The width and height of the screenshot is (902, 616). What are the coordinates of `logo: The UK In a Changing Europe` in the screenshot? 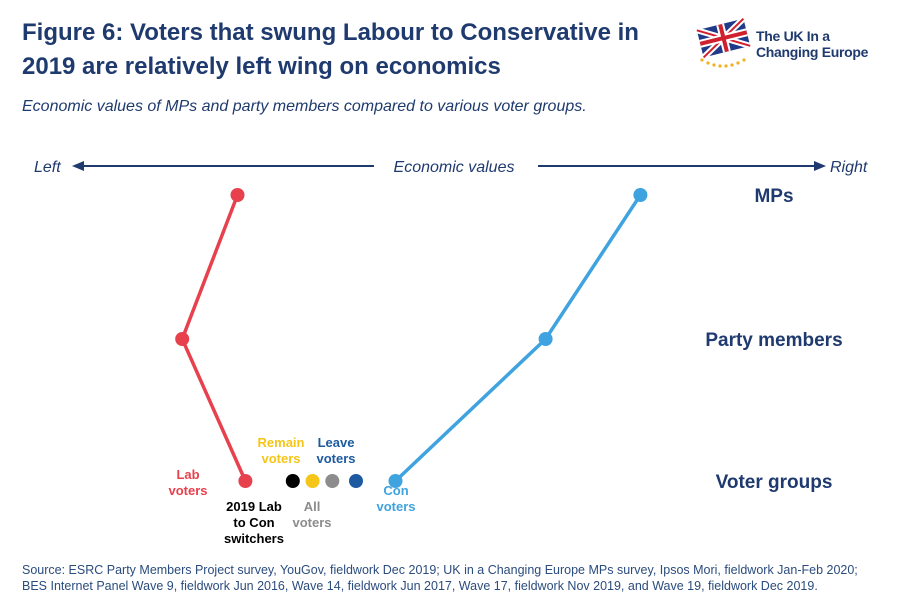 It's located at (794, 44).